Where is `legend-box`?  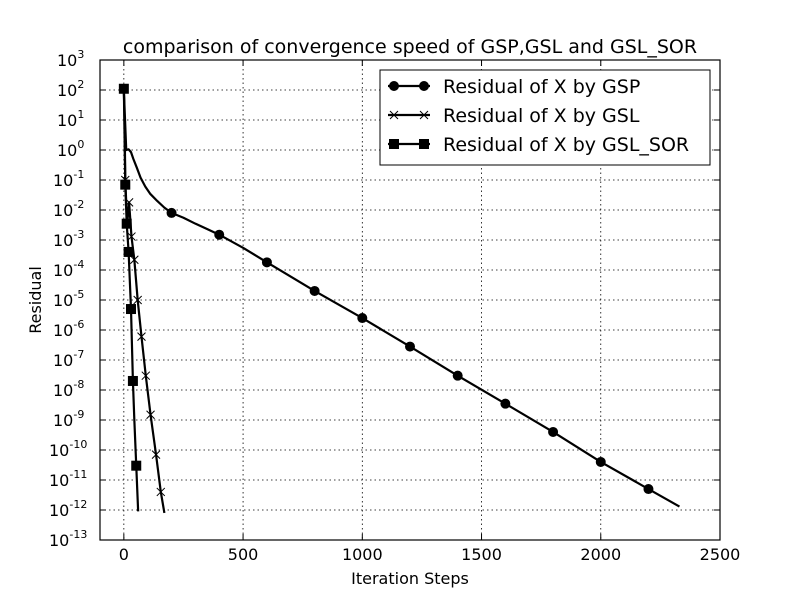
legend-box is located at coordinates (545, 117).